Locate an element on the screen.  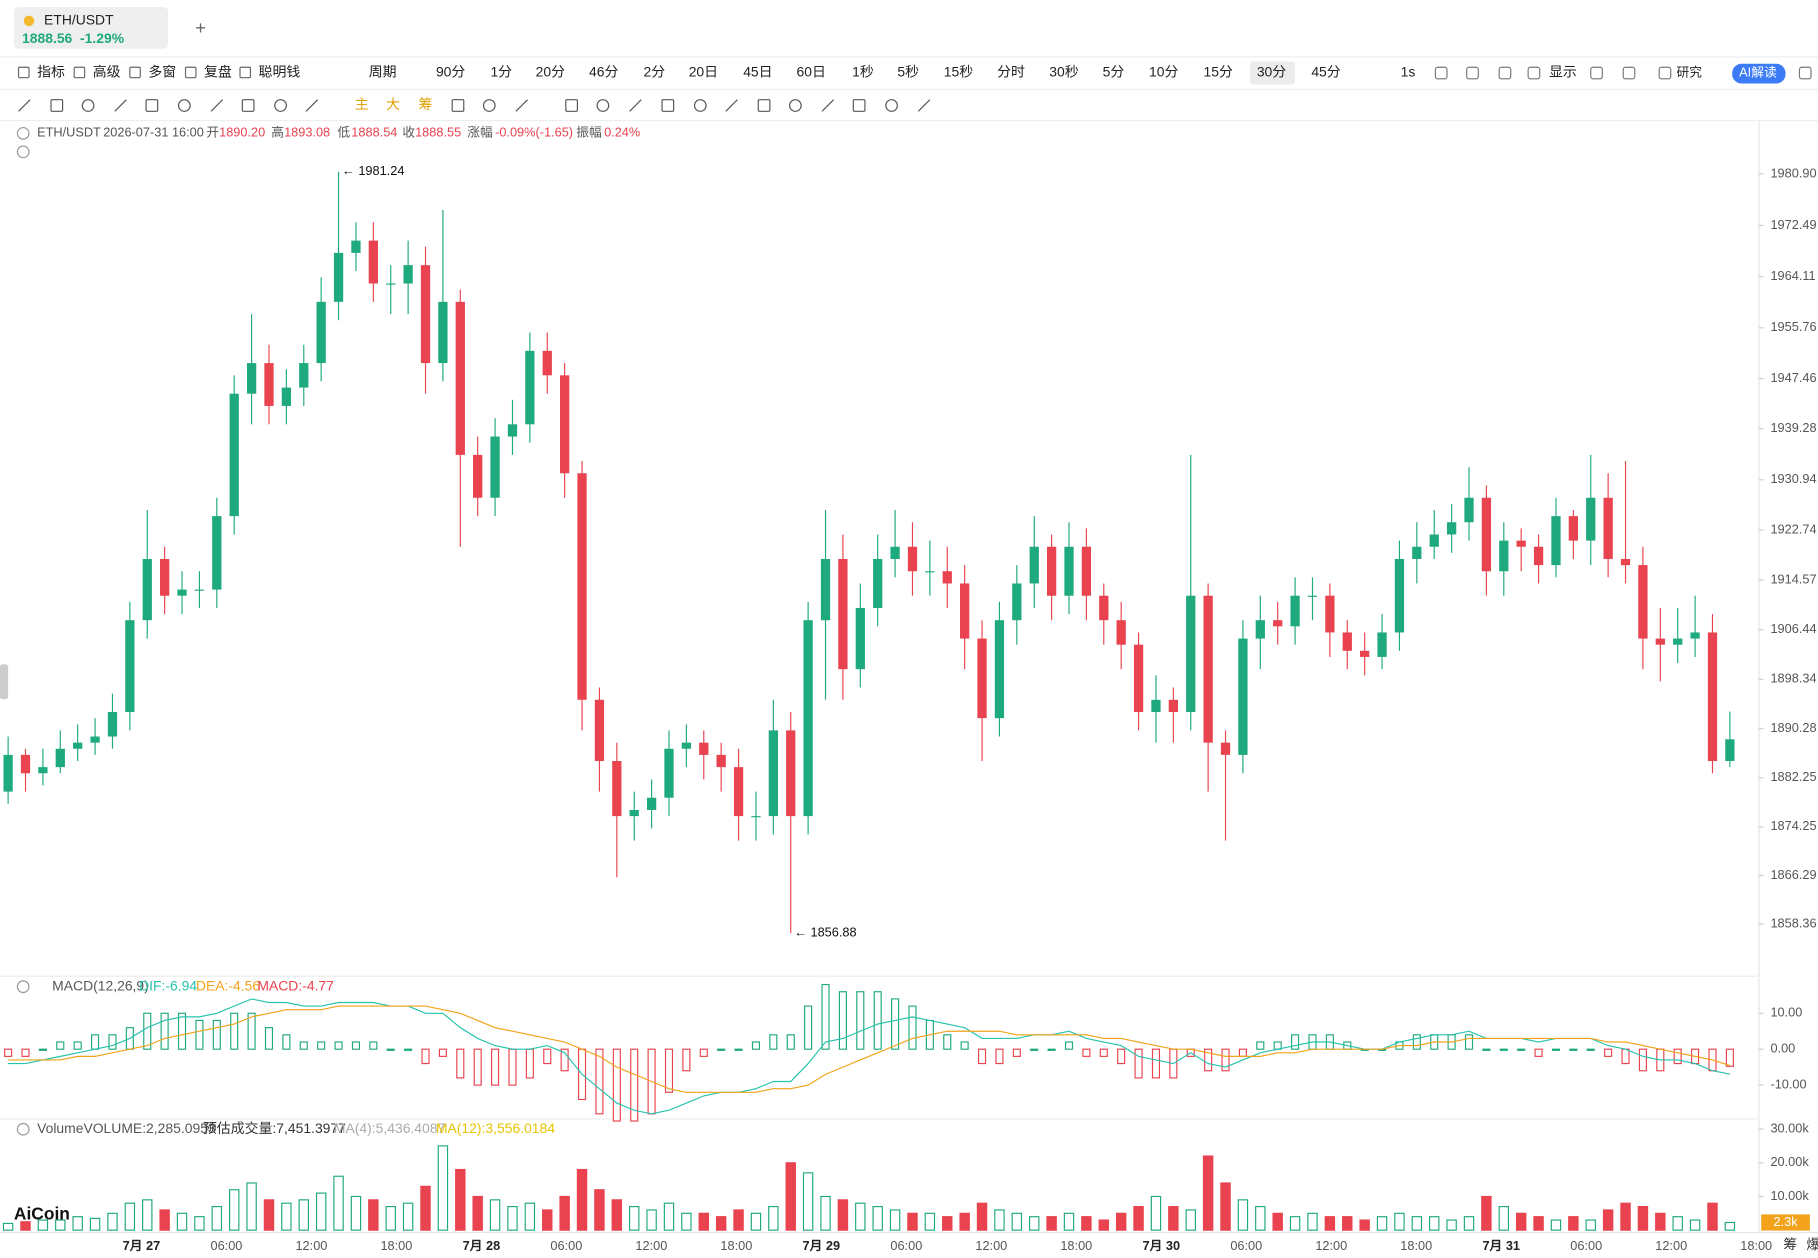
toolbar-item: 46分 is located at coordinates (603, 72).